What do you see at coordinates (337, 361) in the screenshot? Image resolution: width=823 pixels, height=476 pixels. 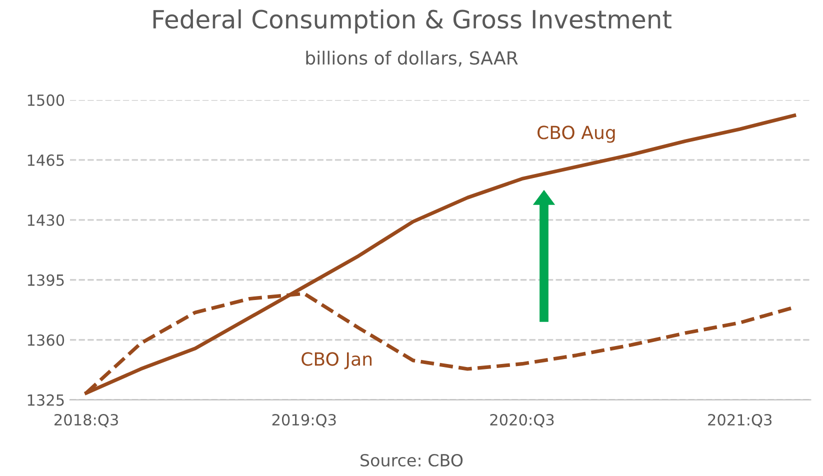 I see `series-label: CBO Jan` at bounding box center [337, 361].